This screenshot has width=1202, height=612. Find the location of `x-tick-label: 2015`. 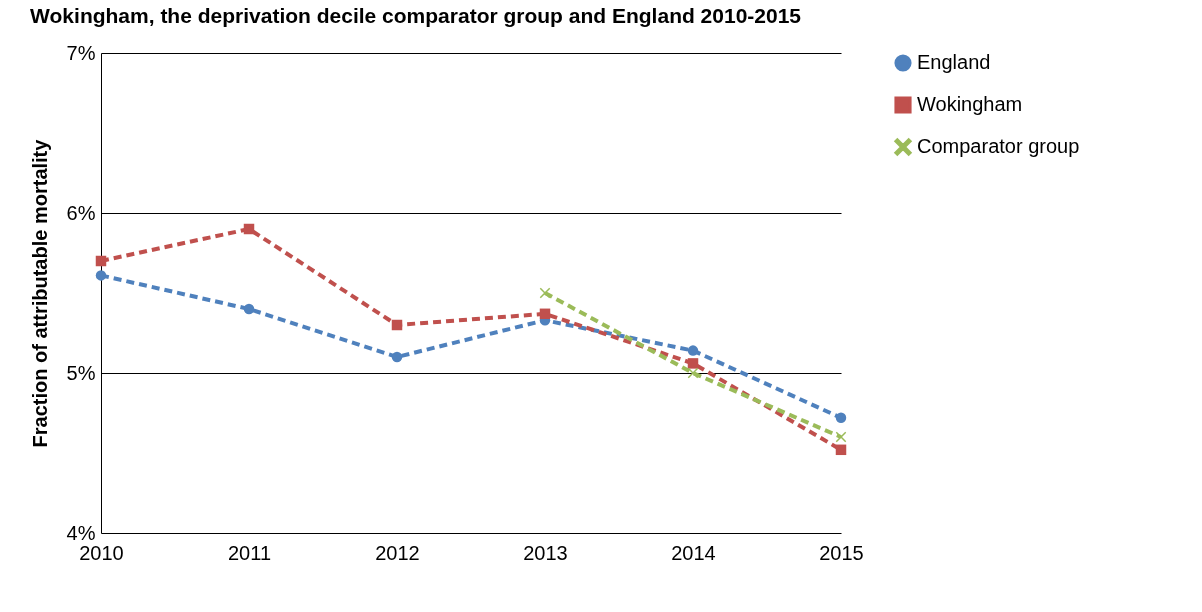

x-tick-label: 2015 is located at coordinates (841, 552).